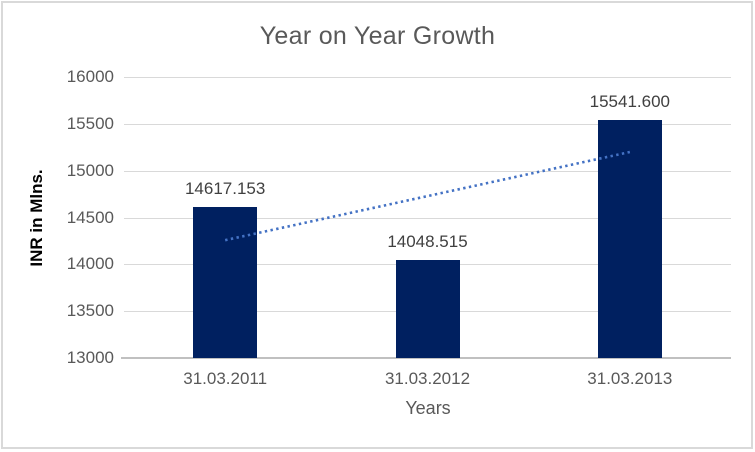 The width and height of the screenshot is (755, 452). Describe the element at coordinates (427, 196) in the screenshot. I see `trendline-line` at that location.